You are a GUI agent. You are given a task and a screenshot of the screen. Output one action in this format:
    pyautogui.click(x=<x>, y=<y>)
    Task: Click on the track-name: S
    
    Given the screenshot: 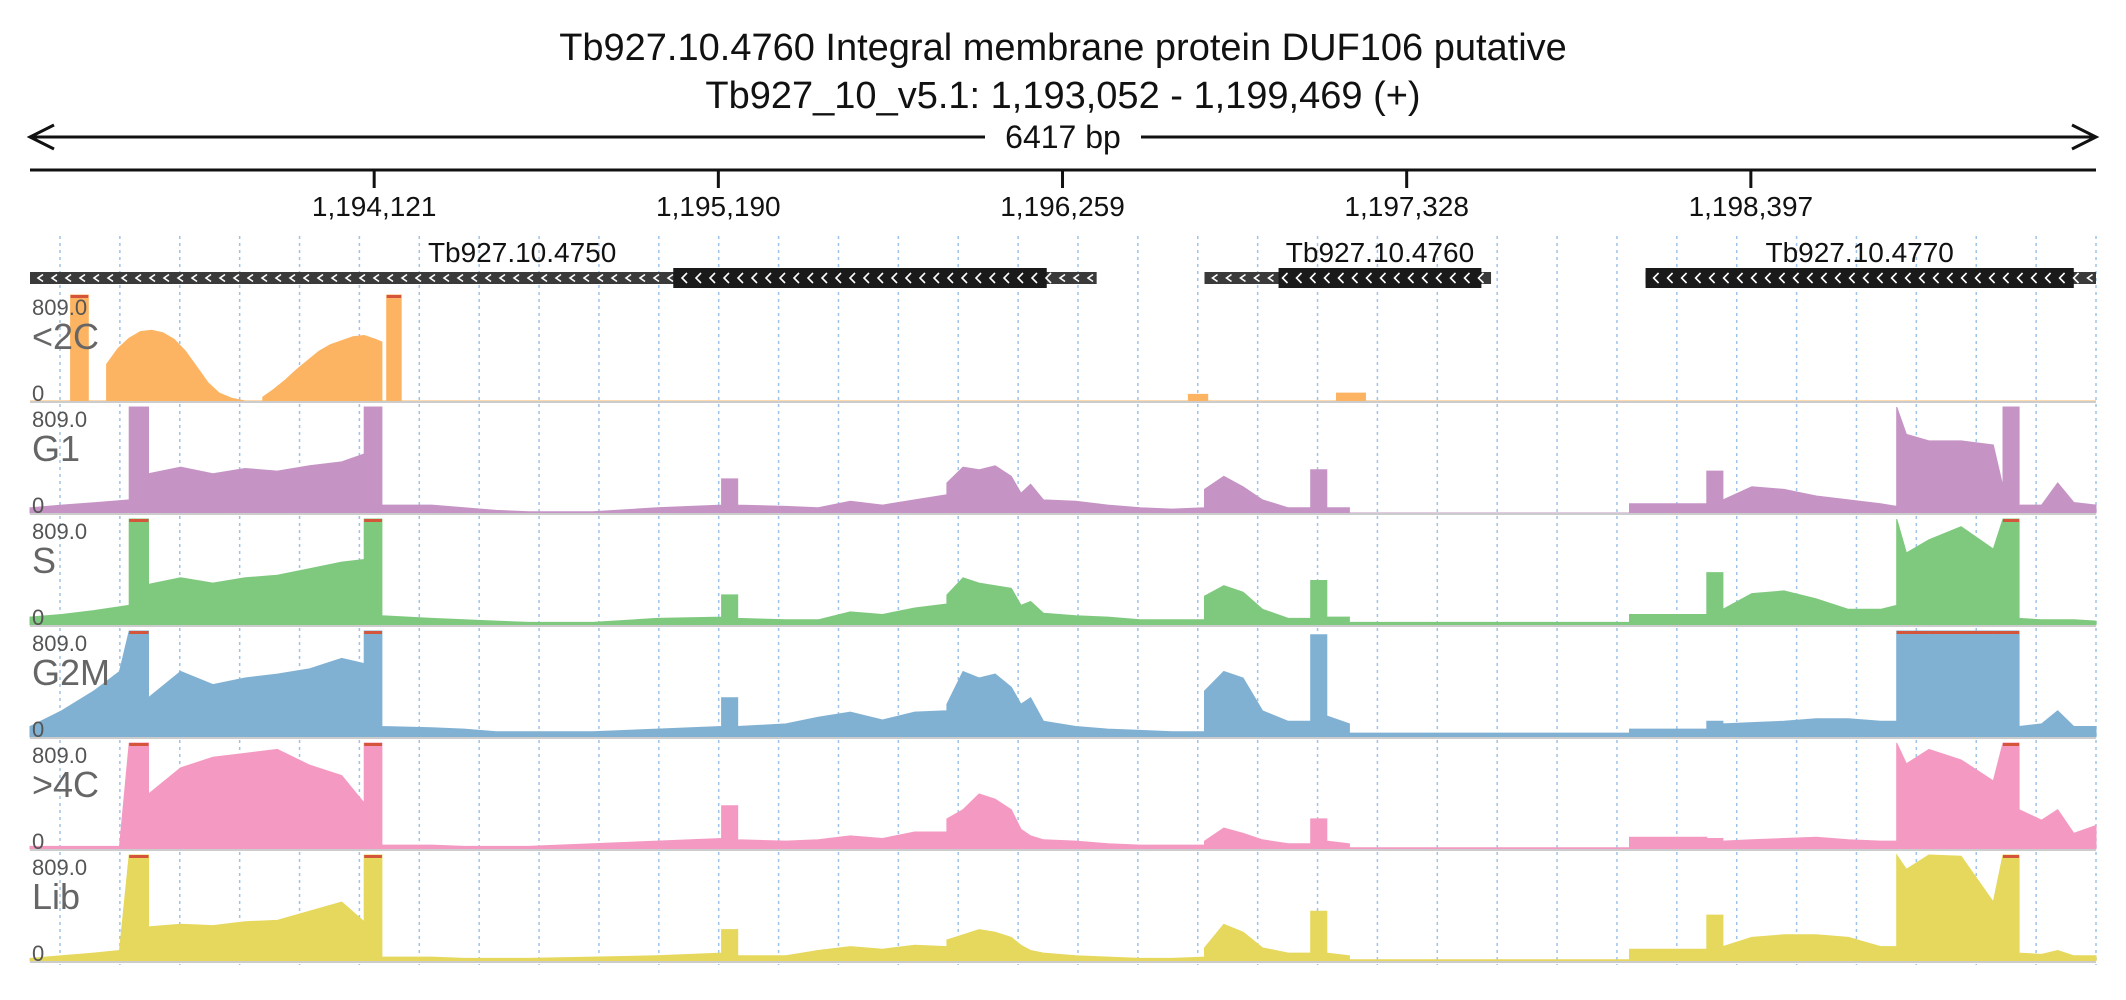 What is the action you would take?
    pyautogui.click(x=44, y=560)
    